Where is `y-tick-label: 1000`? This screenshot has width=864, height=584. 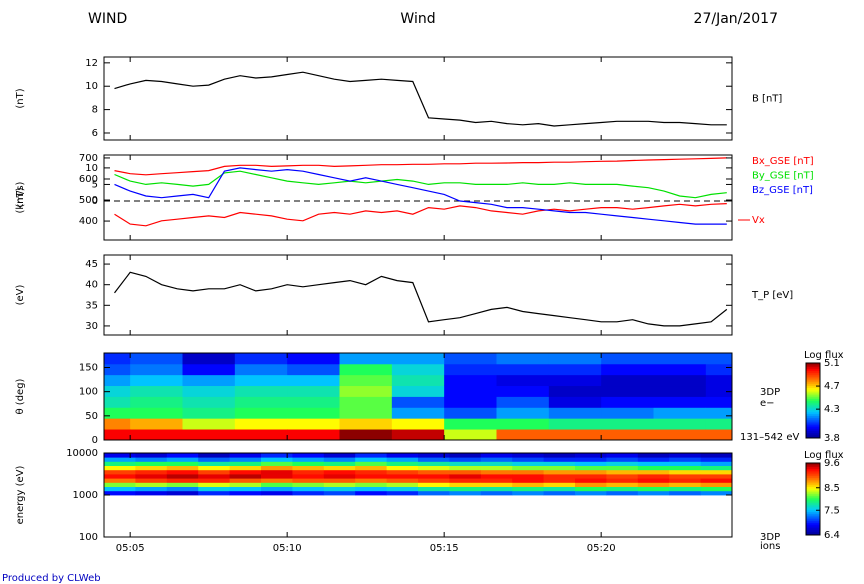
y-tick-label: 1000 is located at coordinates (85, 495).